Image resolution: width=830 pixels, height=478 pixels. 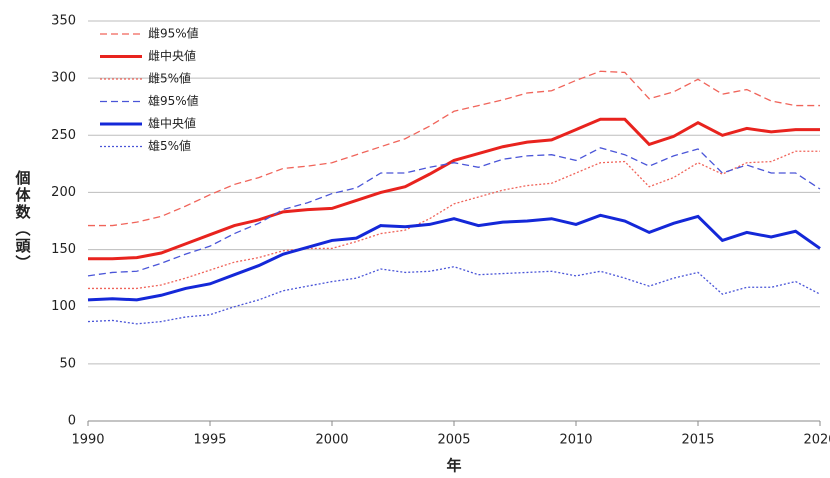 What do you see at coordinates (575, 440) in the screenshot?
I see `x-tick-label: 2010` at bounding box center [575, 440].